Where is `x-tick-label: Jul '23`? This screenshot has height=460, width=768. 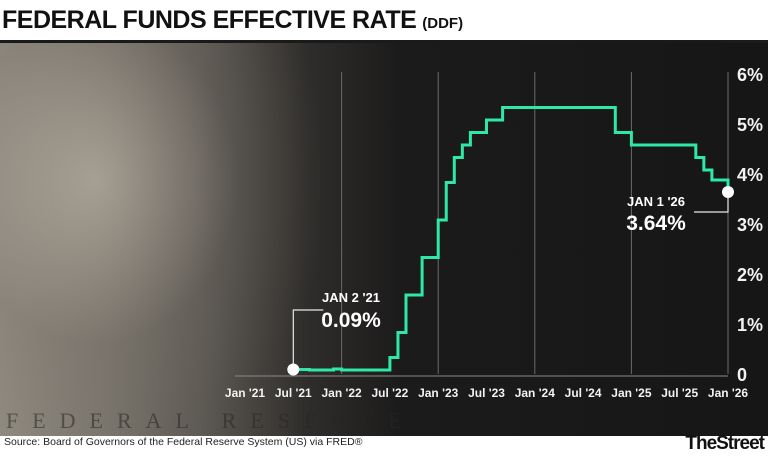 x-tick-label: Jul '23 is located at coordinates (486, 393).